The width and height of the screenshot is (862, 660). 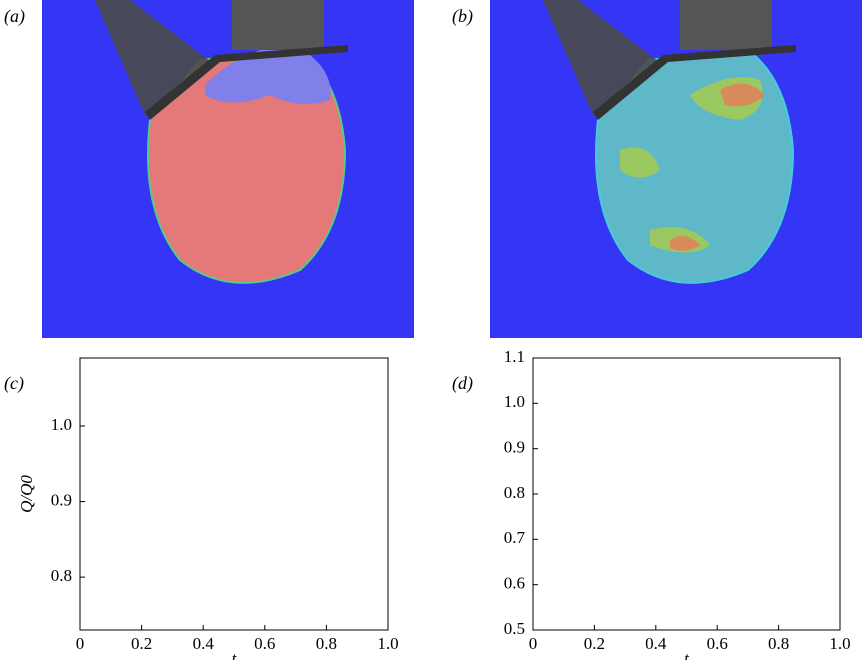 I want to click on panel-label: (c), so click(x=14, y=383).